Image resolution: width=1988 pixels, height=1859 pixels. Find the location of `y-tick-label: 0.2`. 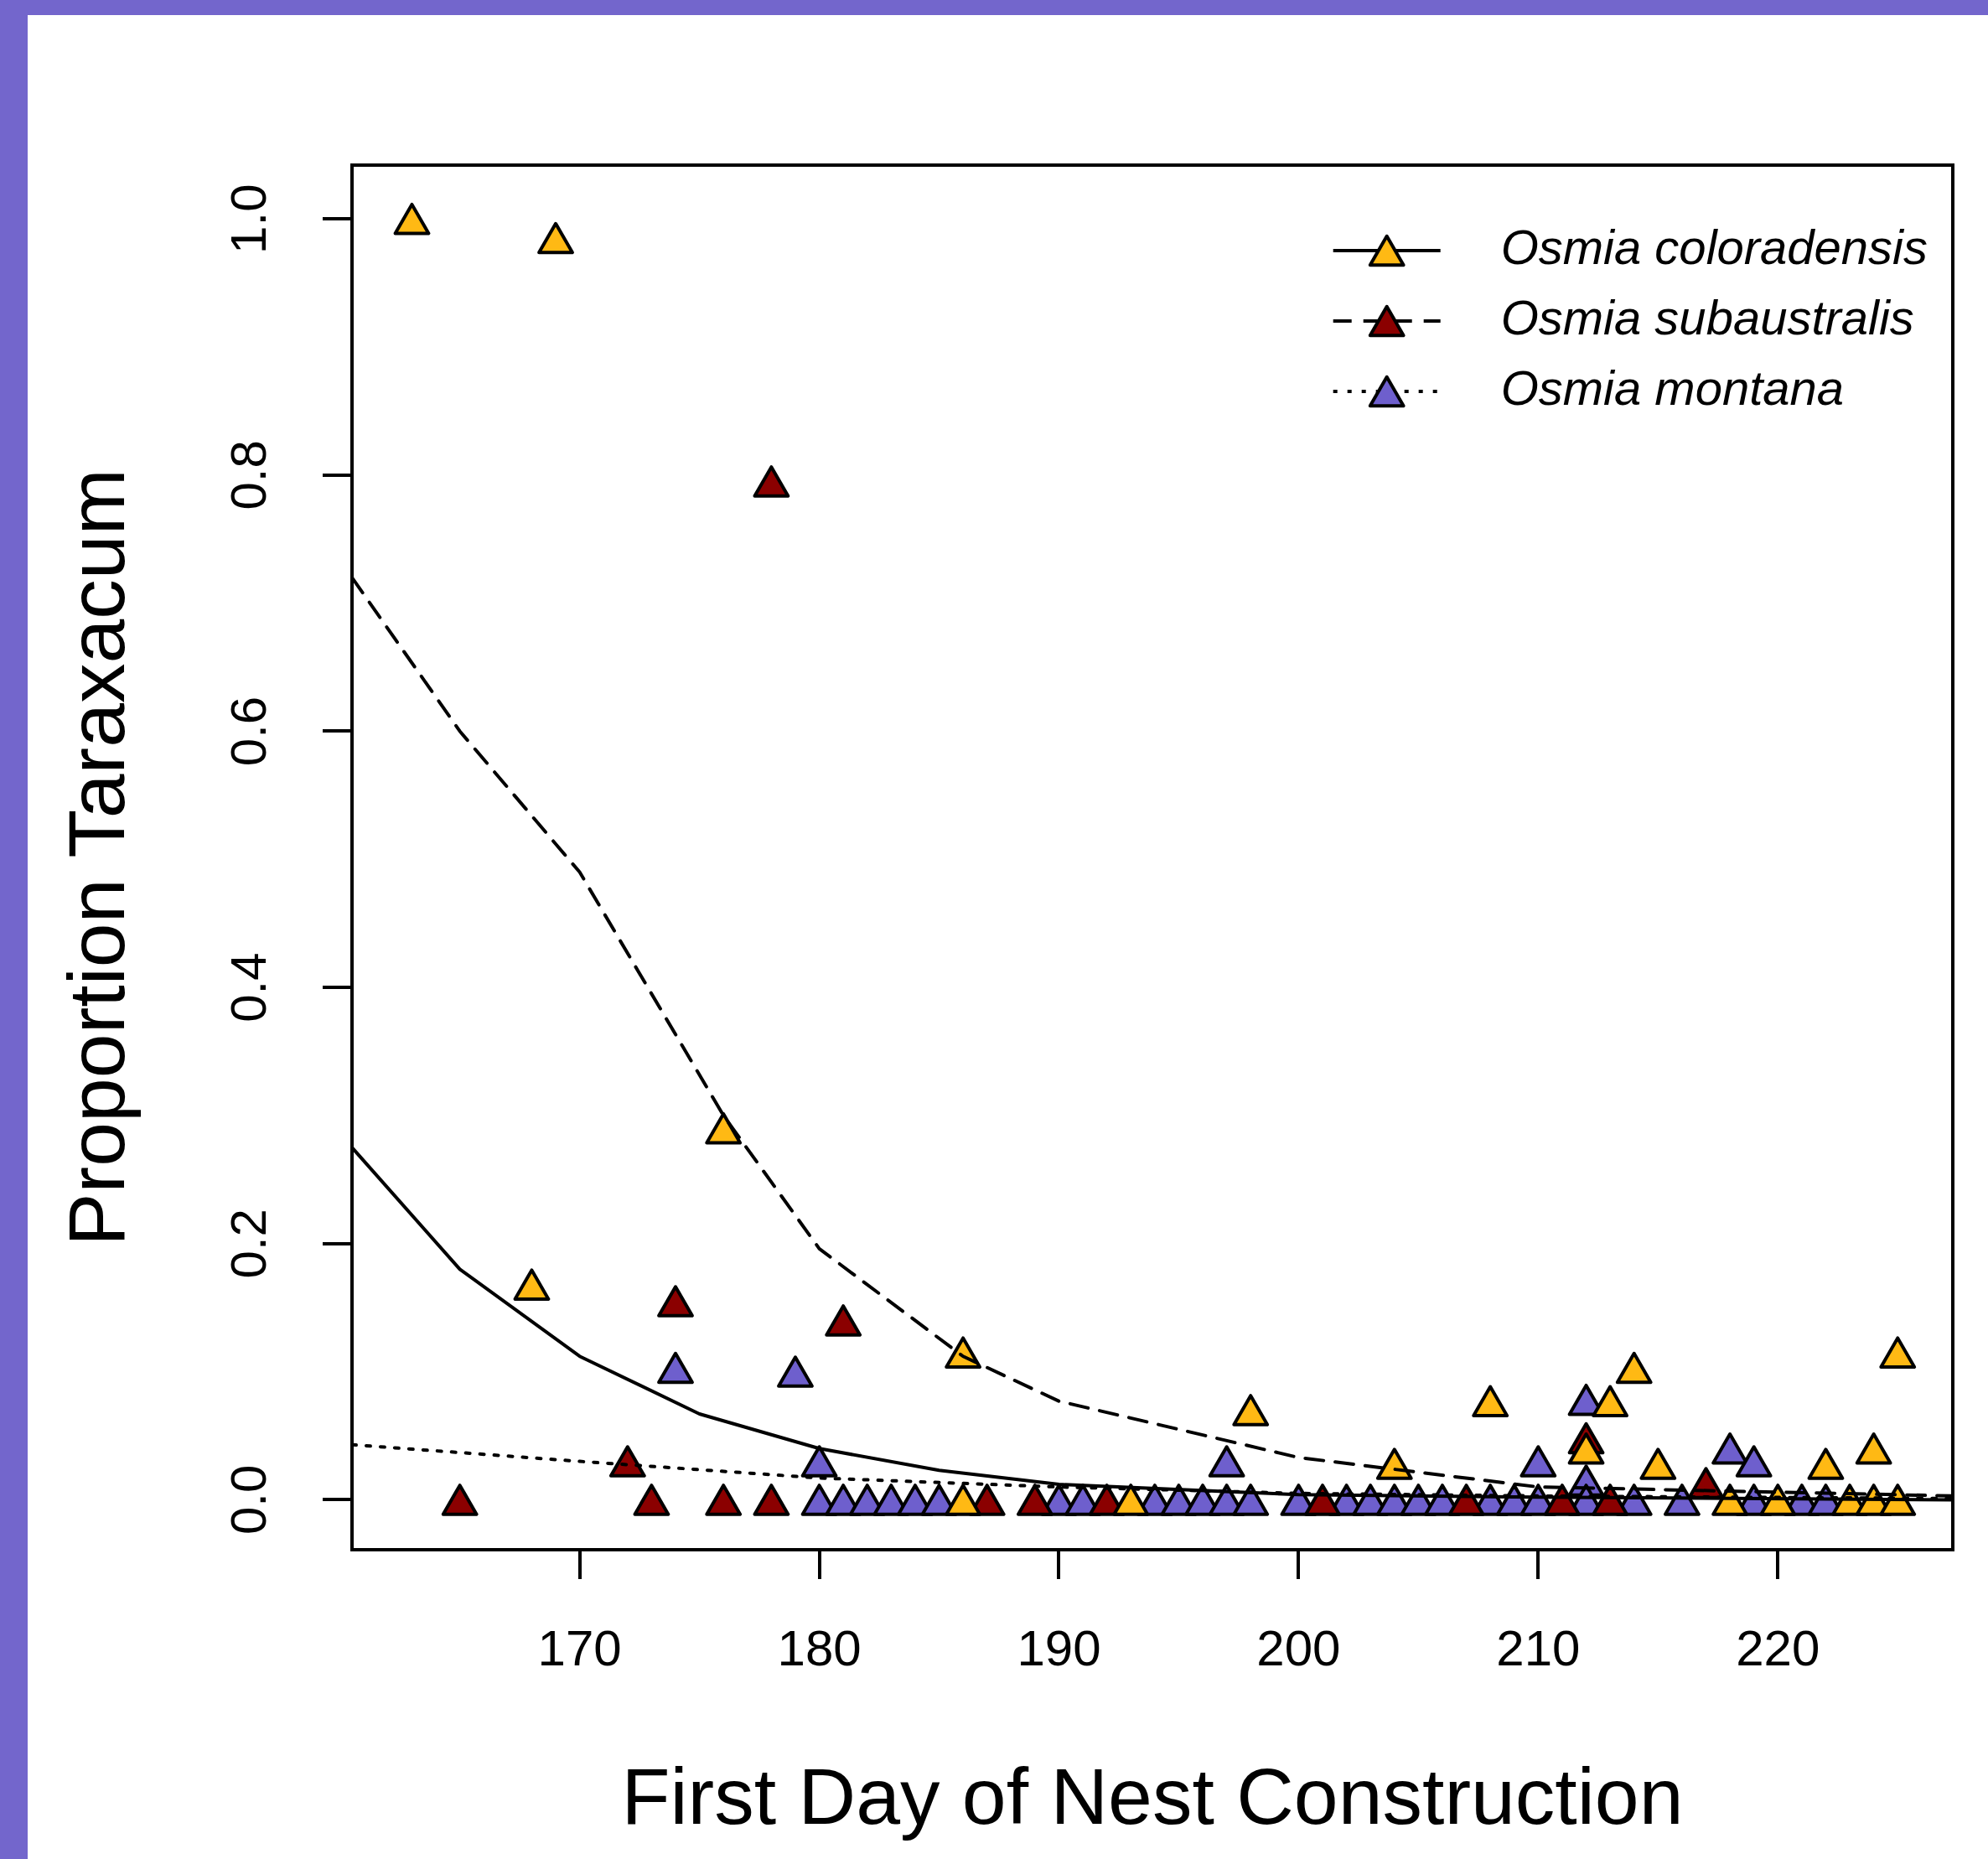

y-tick-label: 0.2 is located at coordinates (248, 1244).